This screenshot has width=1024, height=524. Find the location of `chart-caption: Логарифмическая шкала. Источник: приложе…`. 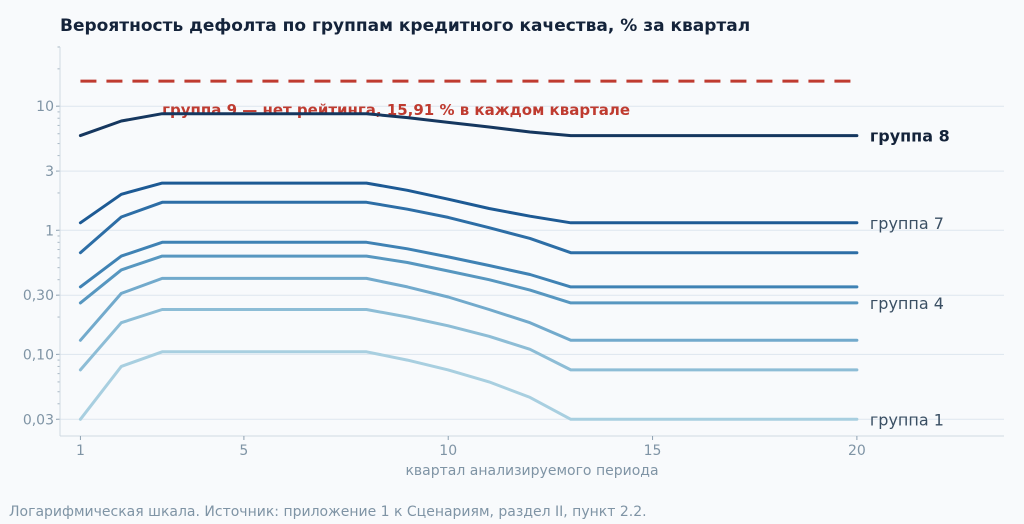

chart-caption: Логарифмическая шкала. Источник: приложе… is located at coordinates (328, 512).